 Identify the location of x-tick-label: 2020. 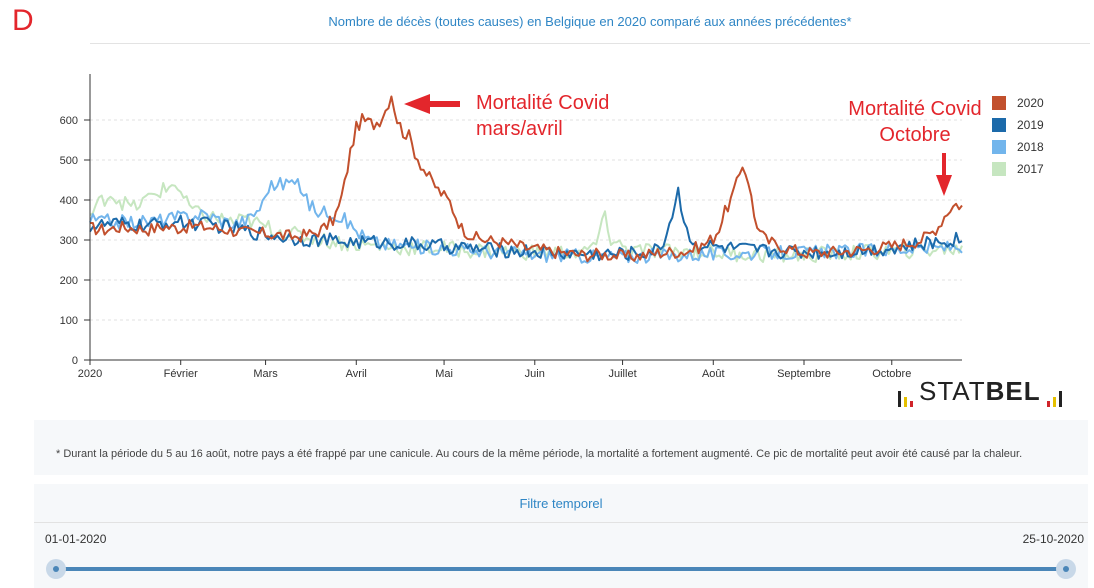
(90, 374).